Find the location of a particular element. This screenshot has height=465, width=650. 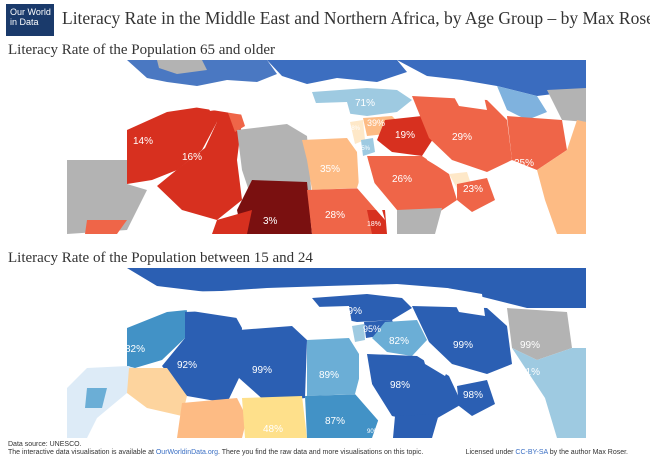

license-link: CC-BY-SA is located at coordinates (531, 452).